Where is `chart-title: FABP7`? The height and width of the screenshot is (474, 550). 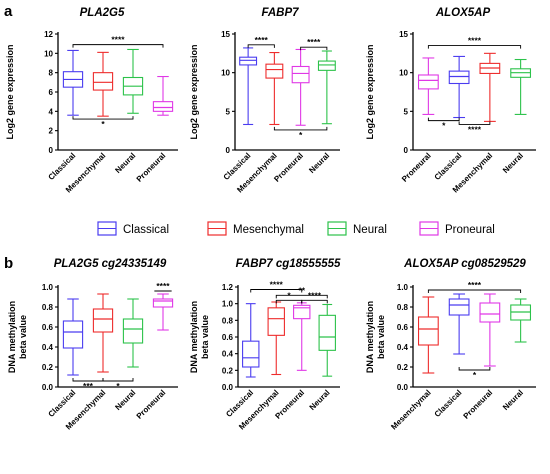
chart-title: FABP7 is located at coordinates (280, 13).